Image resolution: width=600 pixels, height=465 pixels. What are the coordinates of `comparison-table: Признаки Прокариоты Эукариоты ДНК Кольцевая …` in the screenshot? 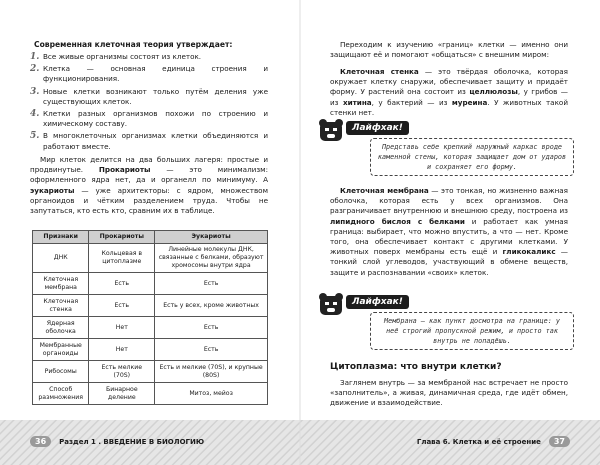 It's located at (149, 317).